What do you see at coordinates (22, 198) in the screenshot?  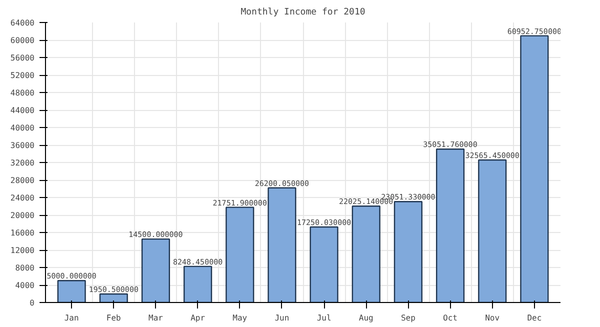 I see `y-tick-label: 24000` at bounding box center [22, 198].